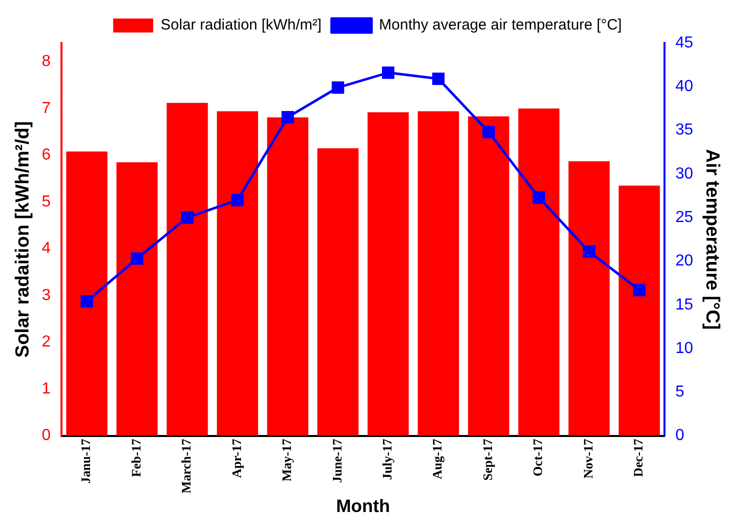 The image size is (739, 528). What do you see at coordinates (46, 342) in the screenshot?
I see `y-tick-label: 2` at bounding box center [46, 342].